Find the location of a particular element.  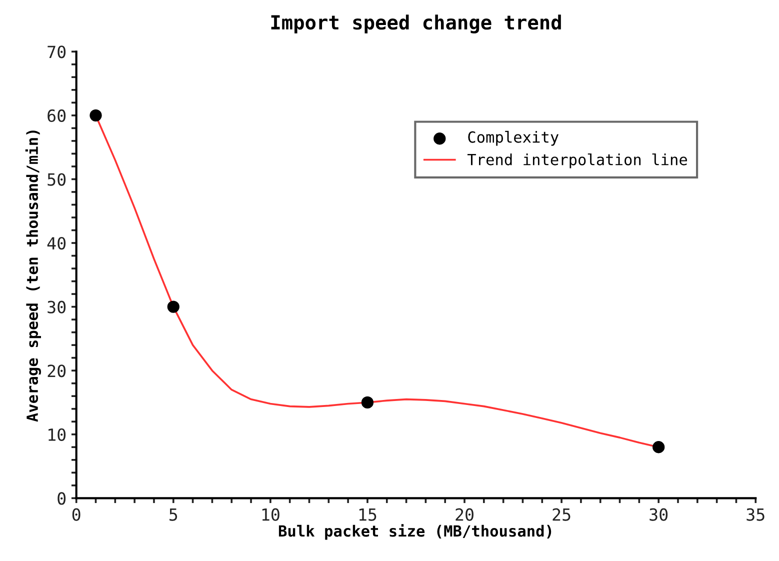

y-tick-label: 20 is located at coordinates (57, 371).